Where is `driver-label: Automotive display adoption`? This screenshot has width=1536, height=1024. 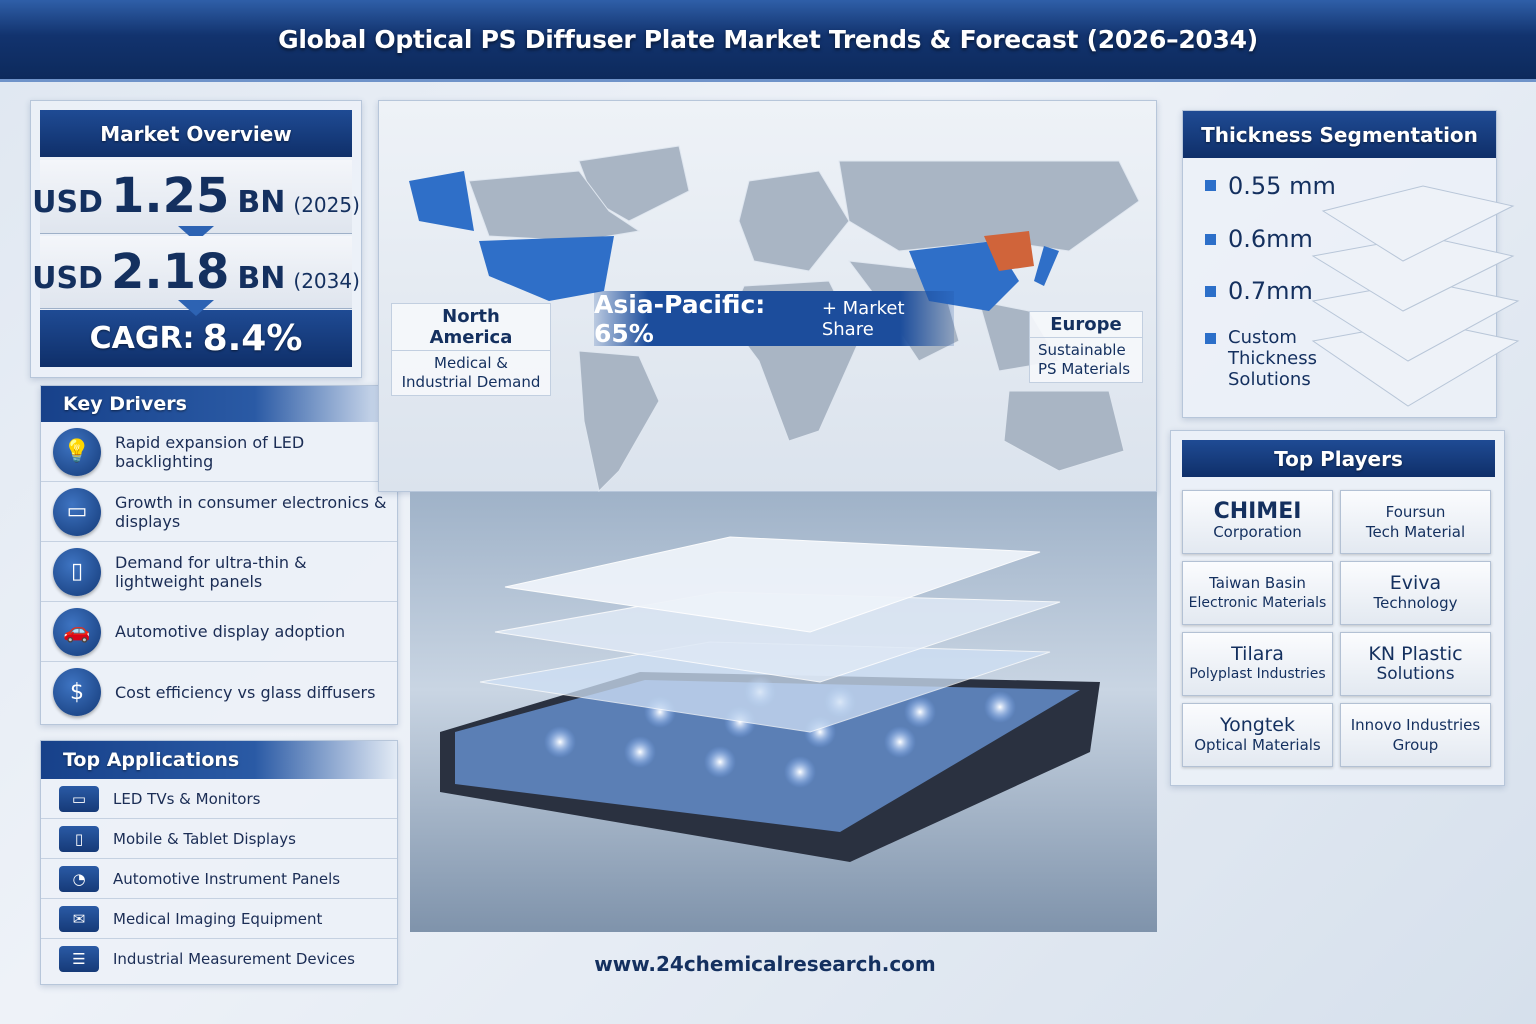
driver-label: Automotive display adoption is located at coordinates (230, 631).